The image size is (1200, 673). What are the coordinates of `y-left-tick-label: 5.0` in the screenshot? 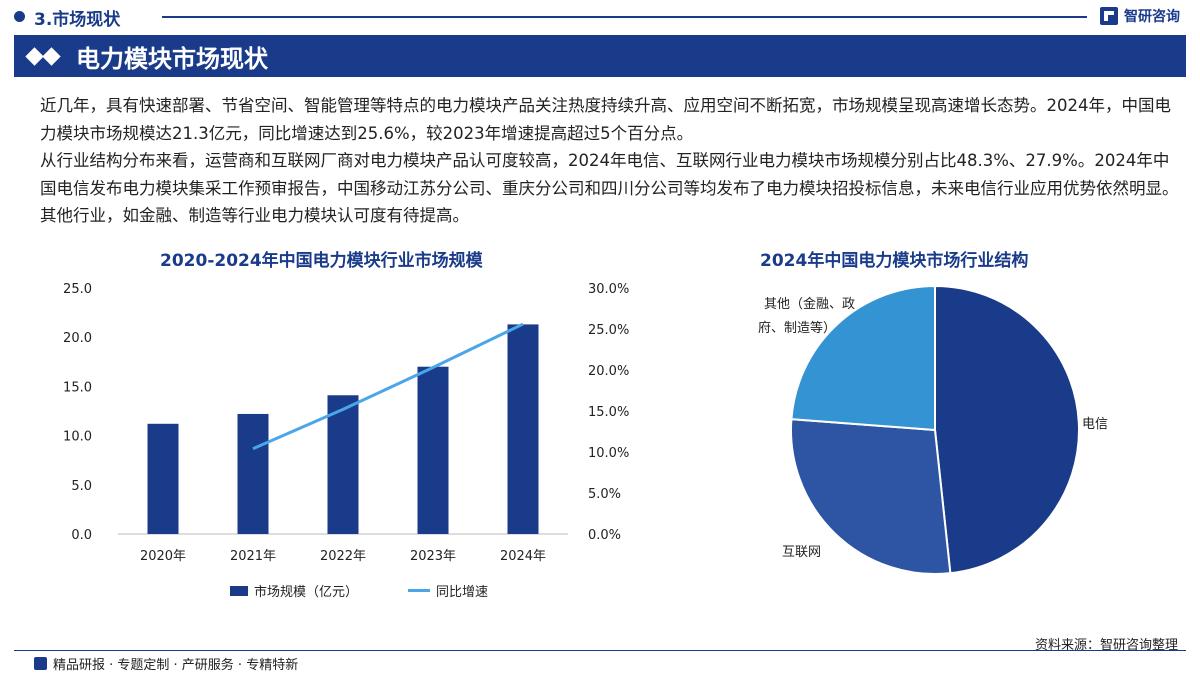 It's located at (81, 486).